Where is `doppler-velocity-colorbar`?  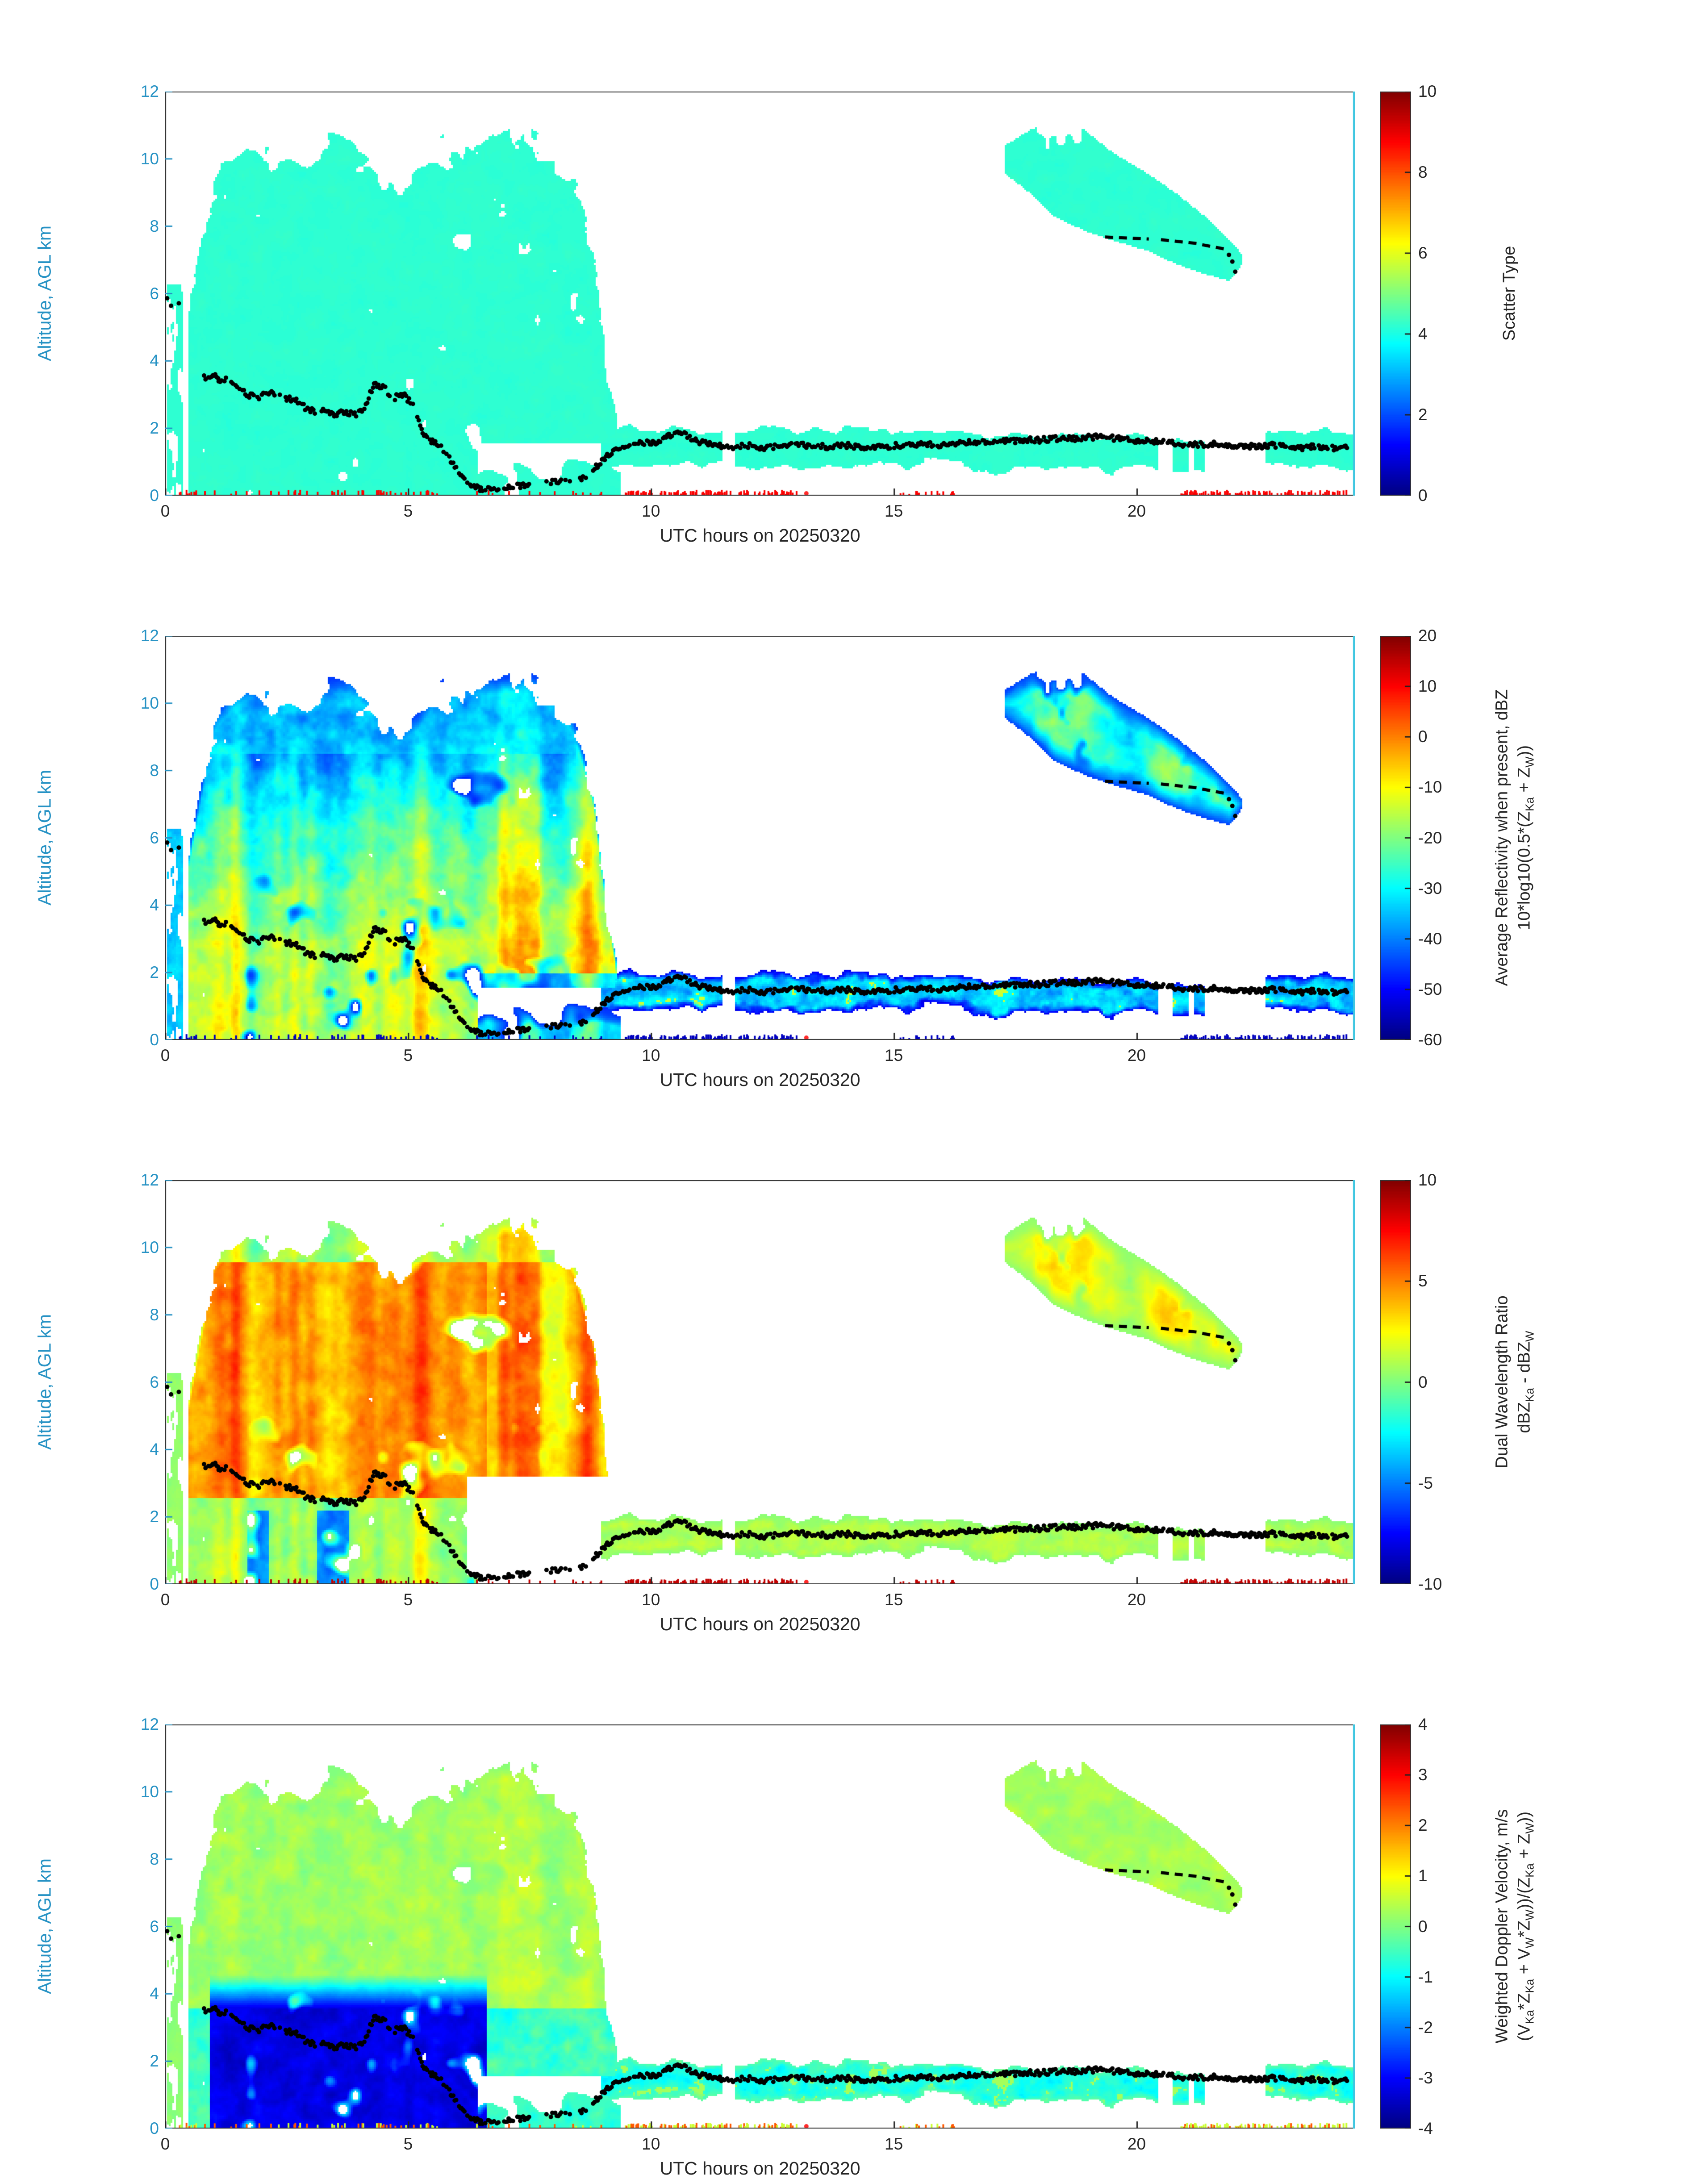 doppler-velocity-colorbar is located at coordinates (1395, 1926).